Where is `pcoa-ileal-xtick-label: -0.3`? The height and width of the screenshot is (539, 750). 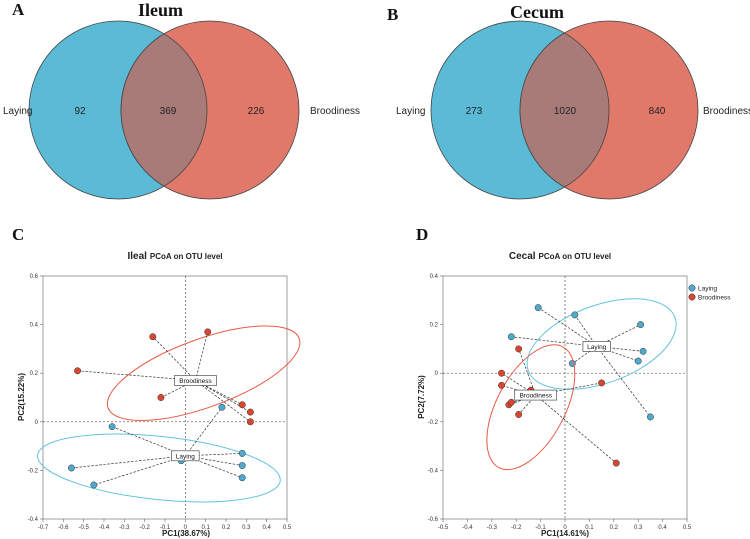
pcoa-ileal-xtick-label: -0.3 is located at coordinates (124, 528).